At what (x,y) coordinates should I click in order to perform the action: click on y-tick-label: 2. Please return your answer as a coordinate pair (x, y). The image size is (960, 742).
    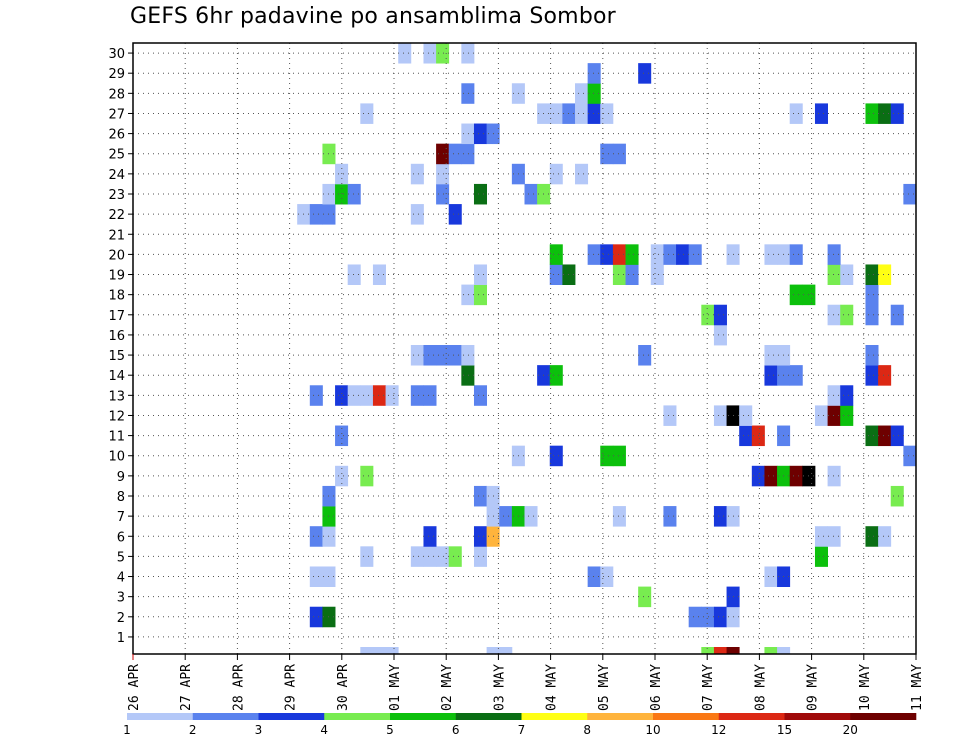
    Looking at the image, I should click on (121, 618).